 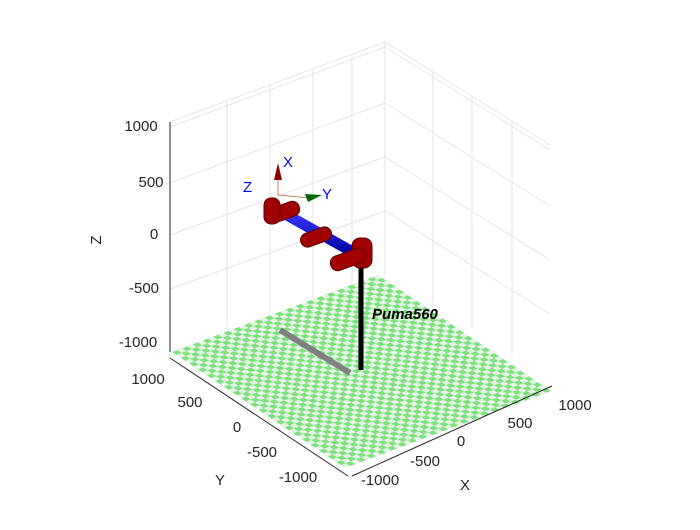 What do you see at coordinates (138, 342) in the screenshot?
I see `z-tick-label: -1000` at bounding box center [138, 342].